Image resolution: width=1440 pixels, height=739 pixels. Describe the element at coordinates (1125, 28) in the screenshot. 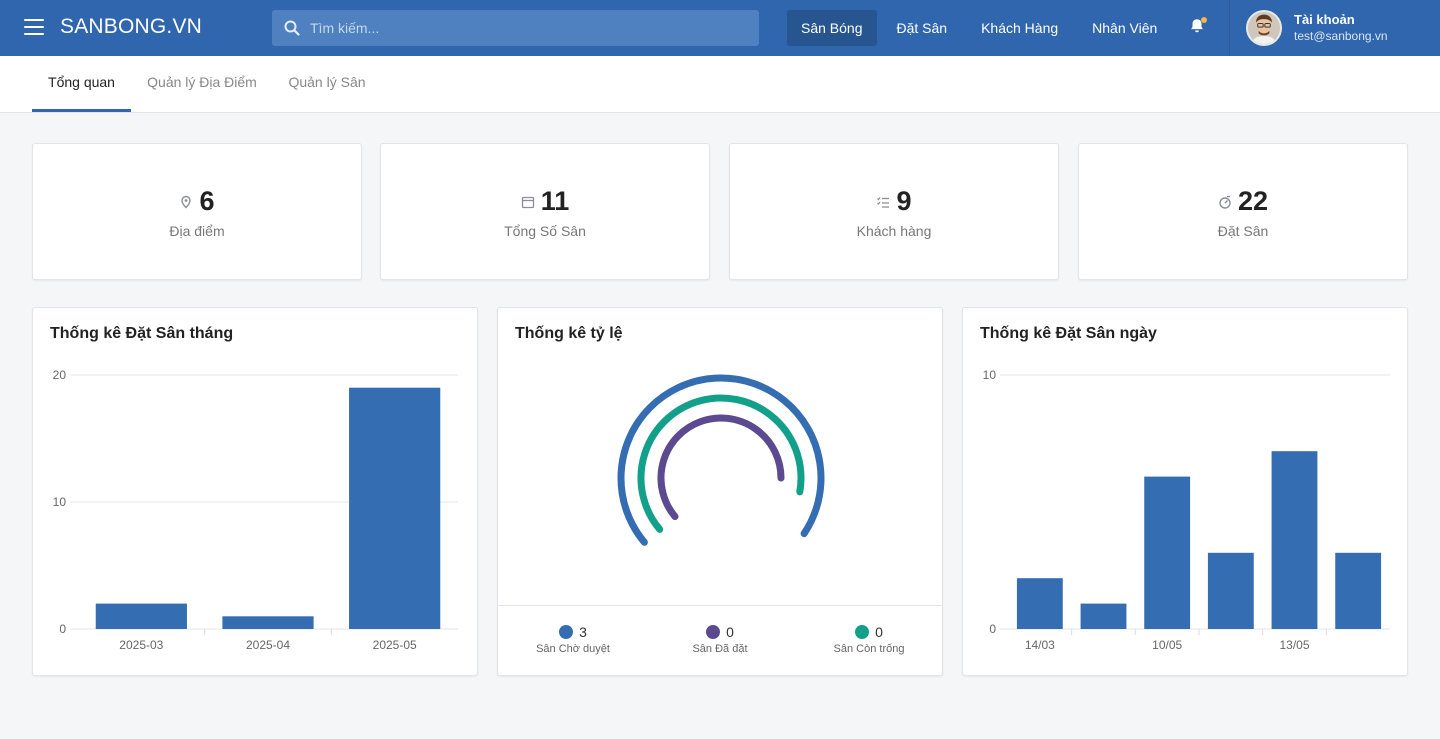

I see `nav-nhan-vien: Nhân Viên` at that location.